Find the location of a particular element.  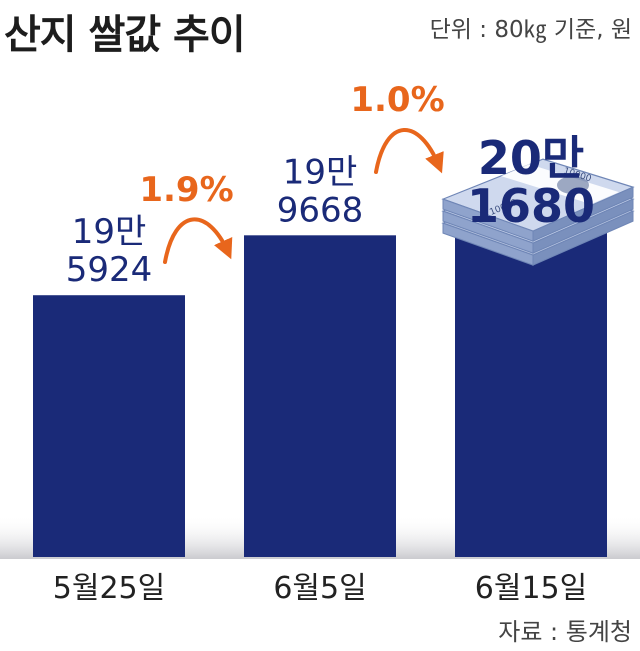

category-label: 6월5일 is located at coordinates (319, 588).